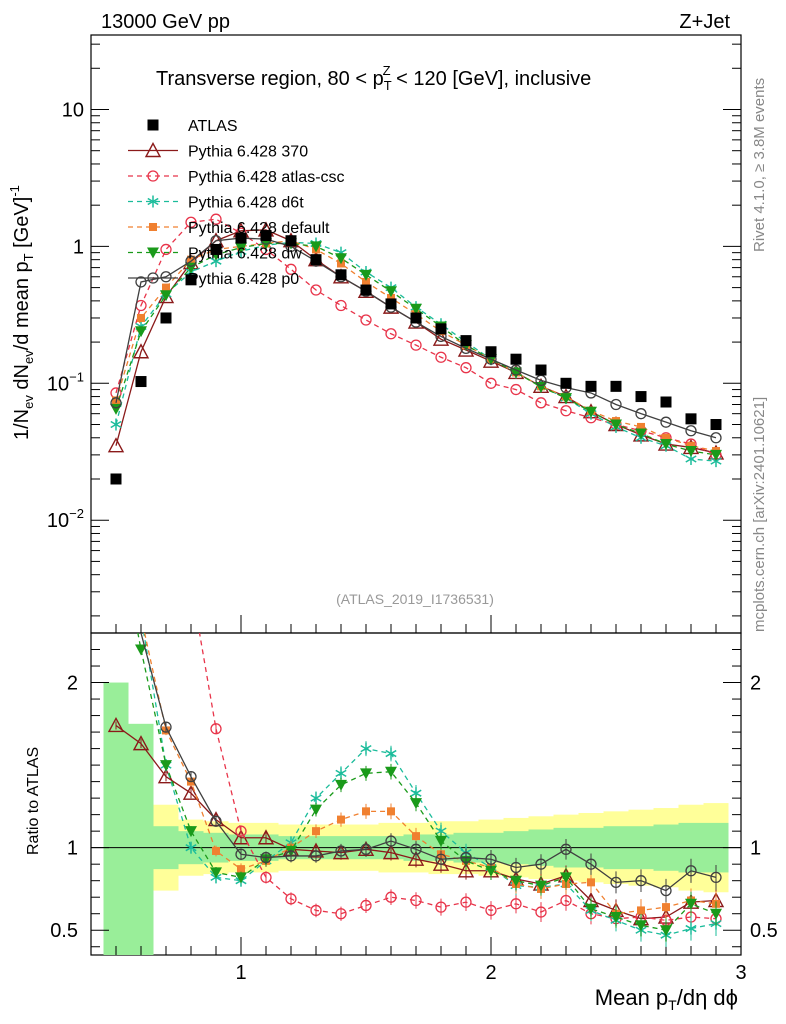  I want to click on legend-label: Pythia 6.428 p0, so click(243, 279).